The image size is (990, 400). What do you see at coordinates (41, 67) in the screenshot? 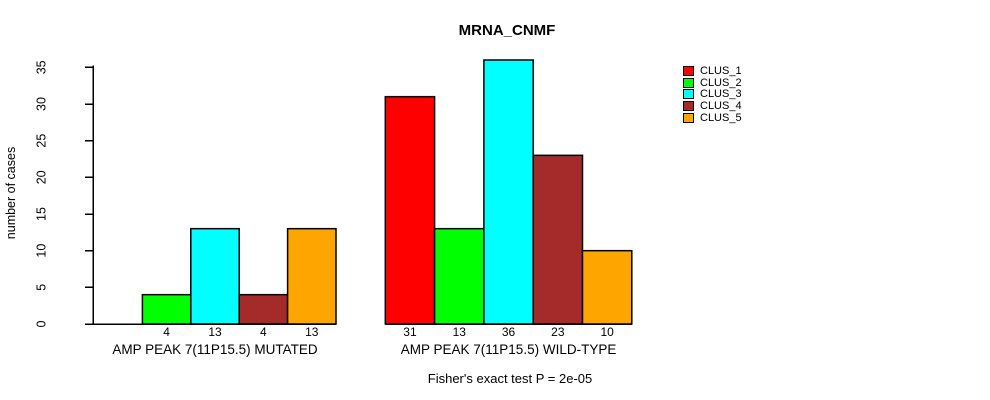
I see `y-tick-label: 35` at bounding box center [41, 67].